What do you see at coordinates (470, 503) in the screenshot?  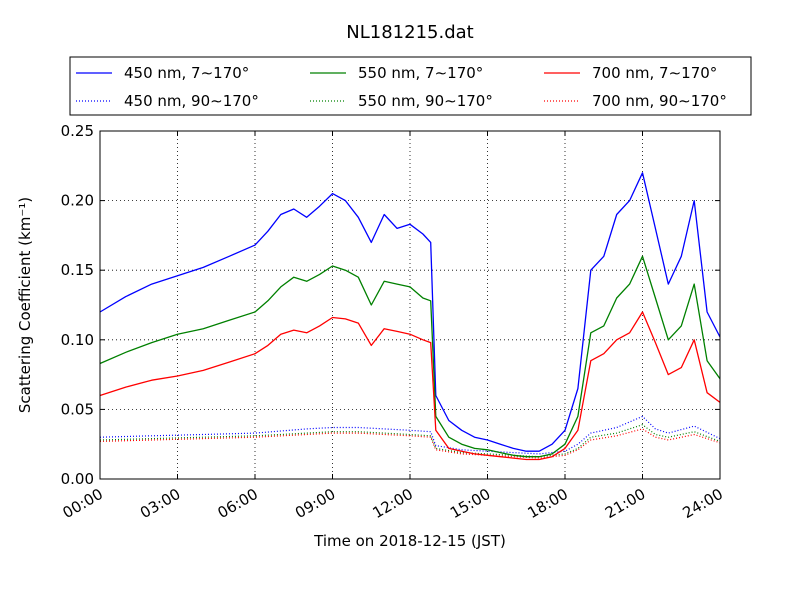 I see `x-tick-label: 15:00` at bounding box center [470, 503].